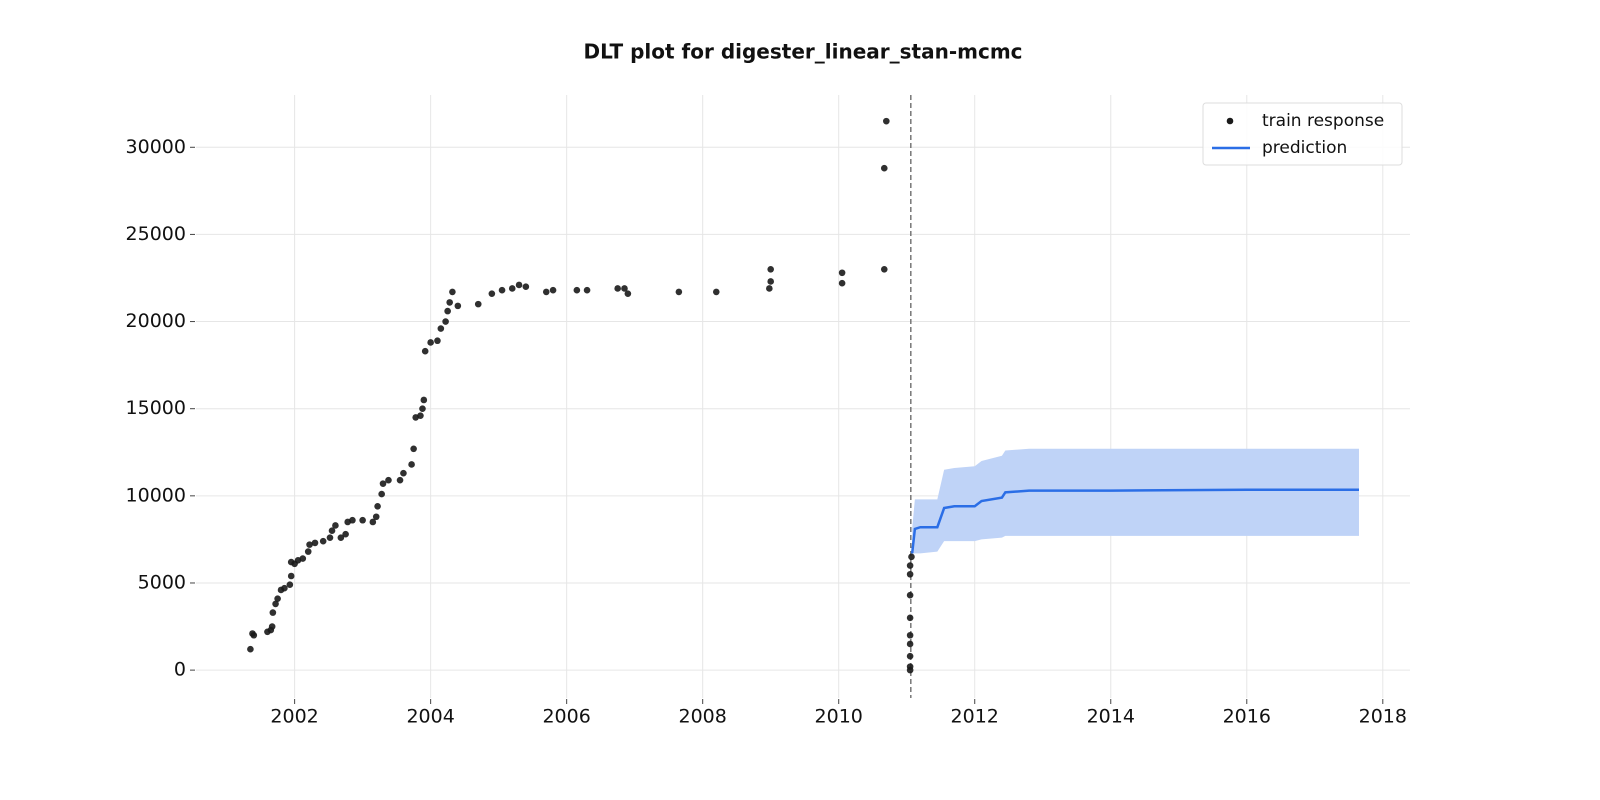  Describe the element at coordinates (430, 717) in the screenshot. I see `x-tick-label: 2004` at that location.